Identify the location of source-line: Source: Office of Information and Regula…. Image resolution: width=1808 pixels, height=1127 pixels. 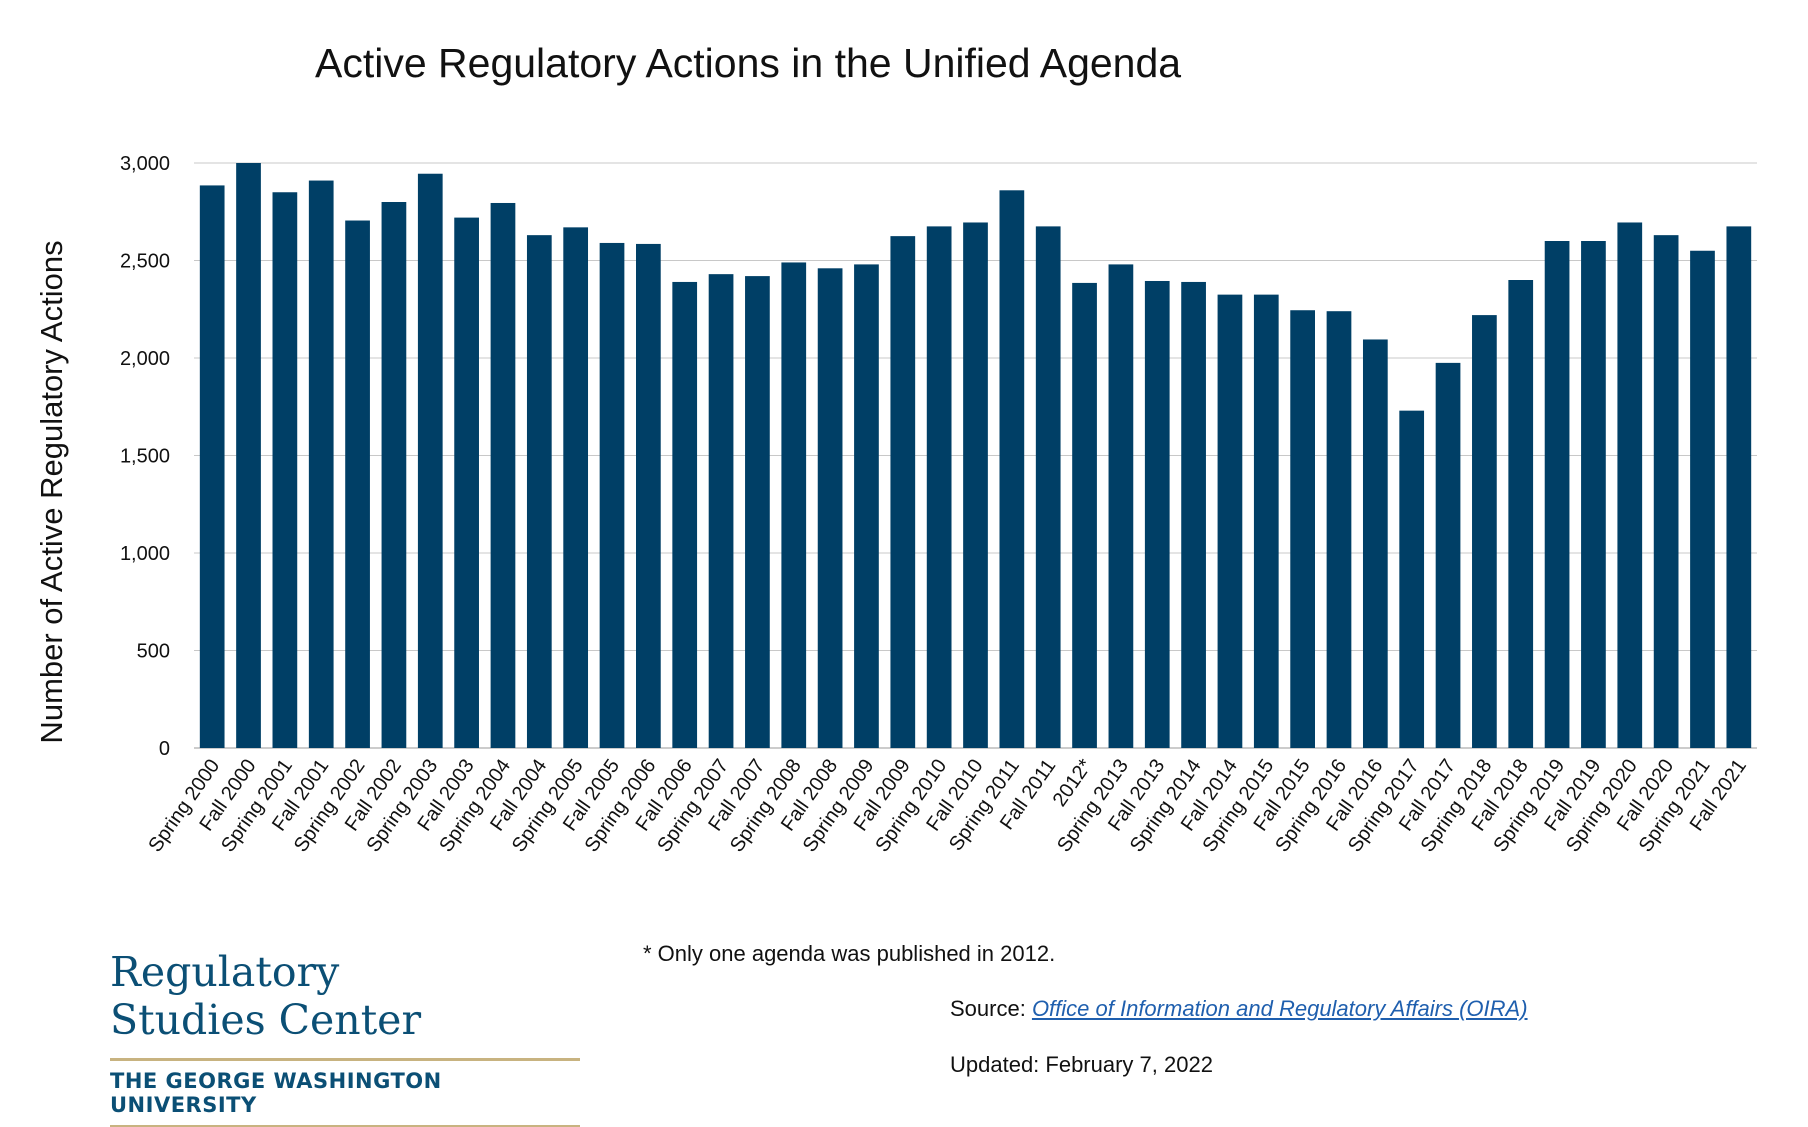
(1239, 1009).